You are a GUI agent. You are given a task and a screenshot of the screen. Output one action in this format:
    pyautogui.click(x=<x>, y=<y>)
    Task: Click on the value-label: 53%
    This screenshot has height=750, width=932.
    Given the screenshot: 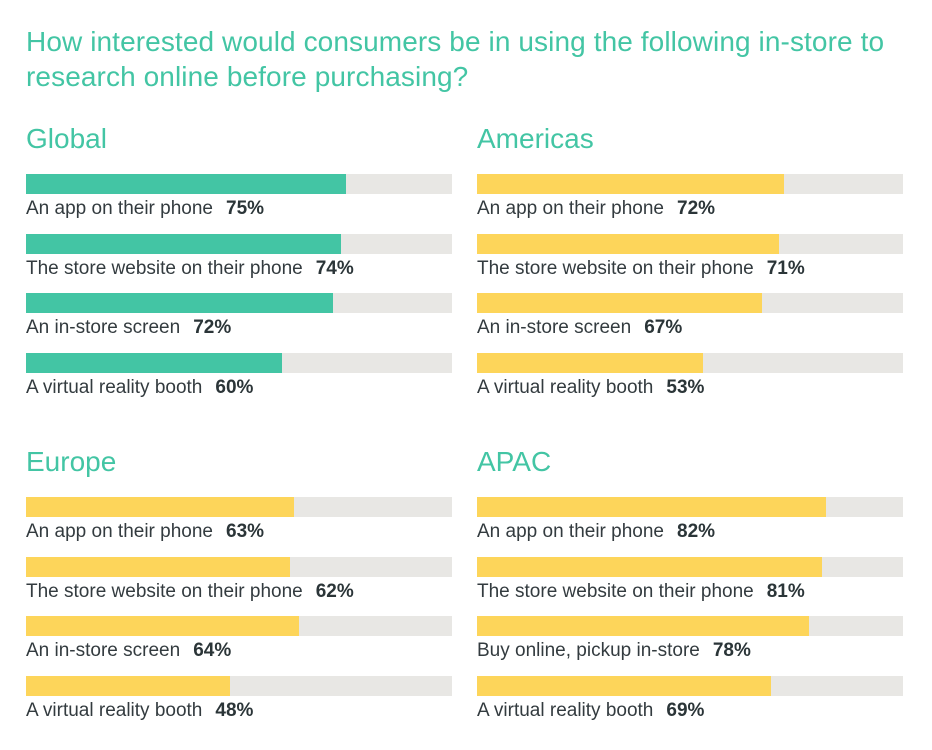 What is the action you would take?
    pyautogui.click(x=685, y=387)
    